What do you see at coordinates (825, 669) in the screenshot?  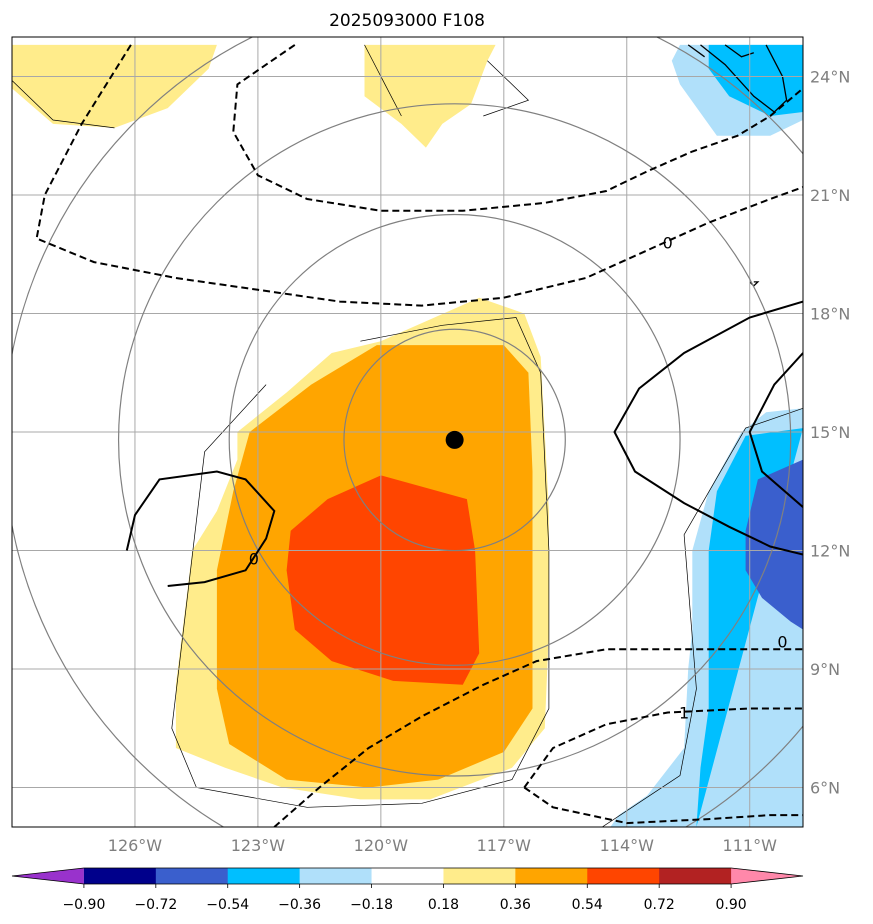 I see `lat-tick-label: 9°N` at bounding box center [825, 669].